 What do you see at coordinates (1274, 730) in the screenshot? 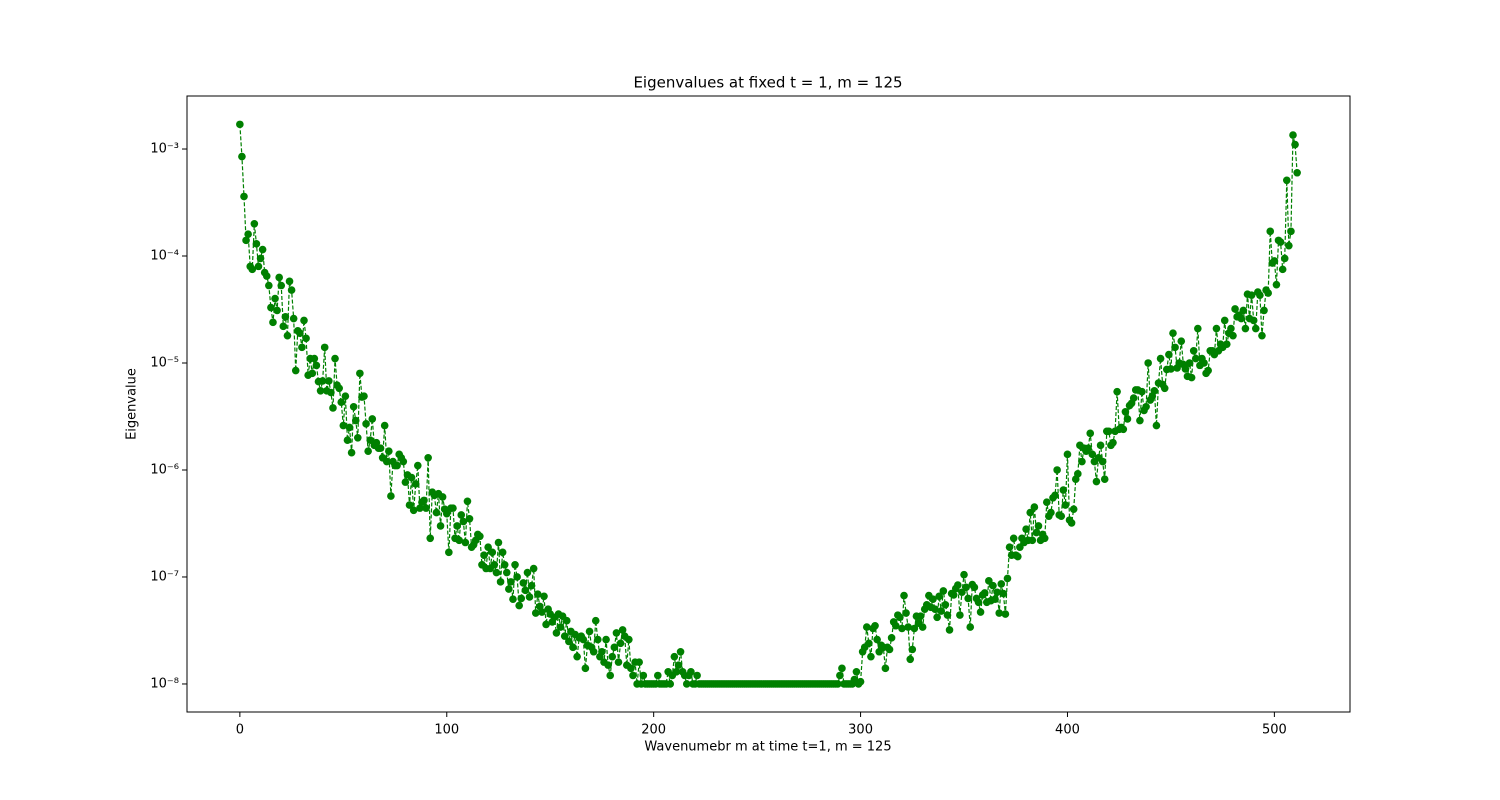
I see `x-tick-label: 500` at bounding box center [1274, 730].